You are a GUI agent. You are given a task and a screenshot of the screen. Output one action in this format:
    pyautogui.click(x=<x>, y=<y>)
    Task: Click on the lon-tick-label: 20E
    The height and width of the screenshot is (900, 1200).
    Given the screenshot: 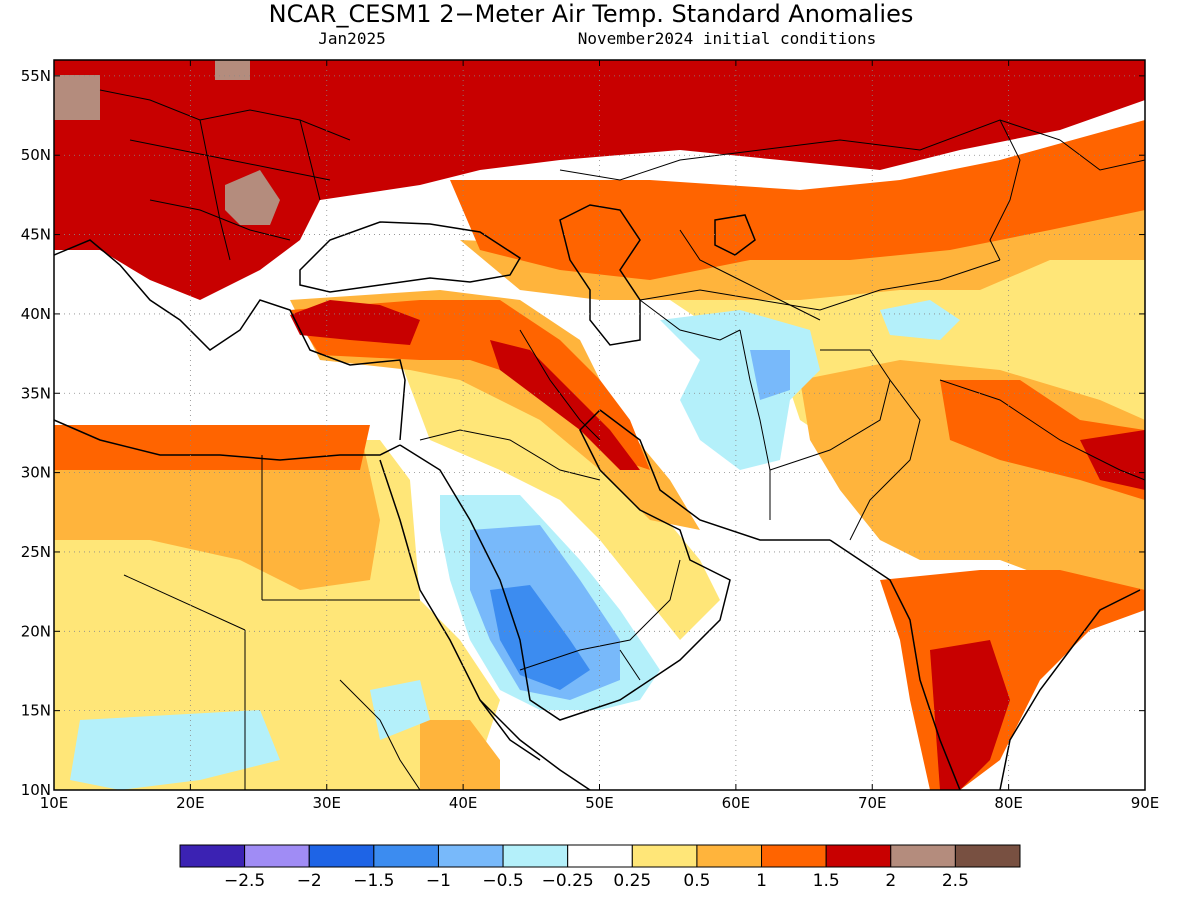 What is the action you would take?
    pyautogui.click(x=190, y=803)
    